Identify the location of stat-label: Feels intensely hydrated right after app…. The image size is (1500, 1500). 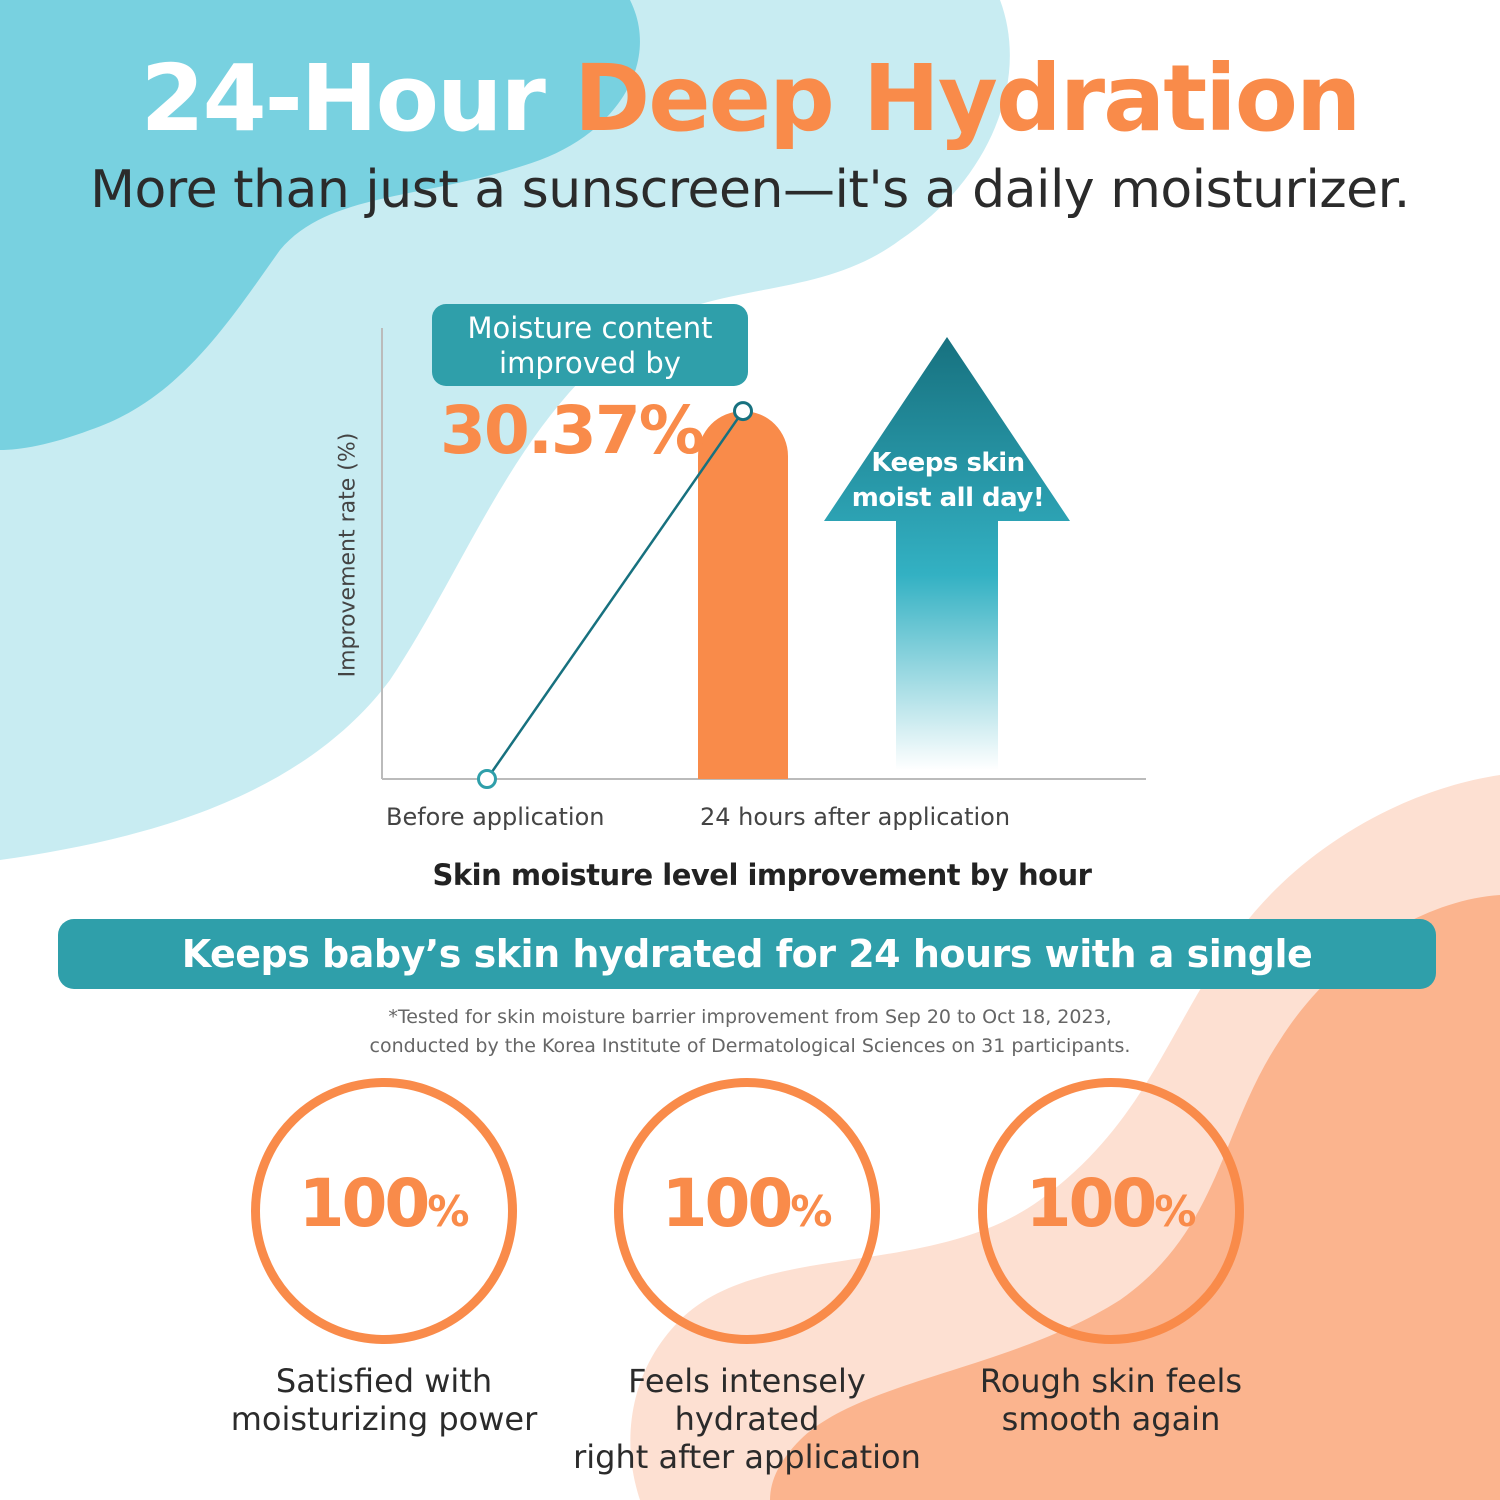
(747, 1419).